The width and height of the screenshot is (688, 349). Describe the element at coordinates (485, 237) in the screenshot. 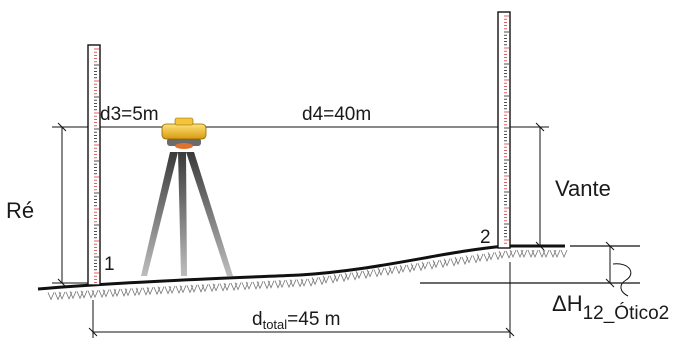

I see `point-2-label: 2` at that location.